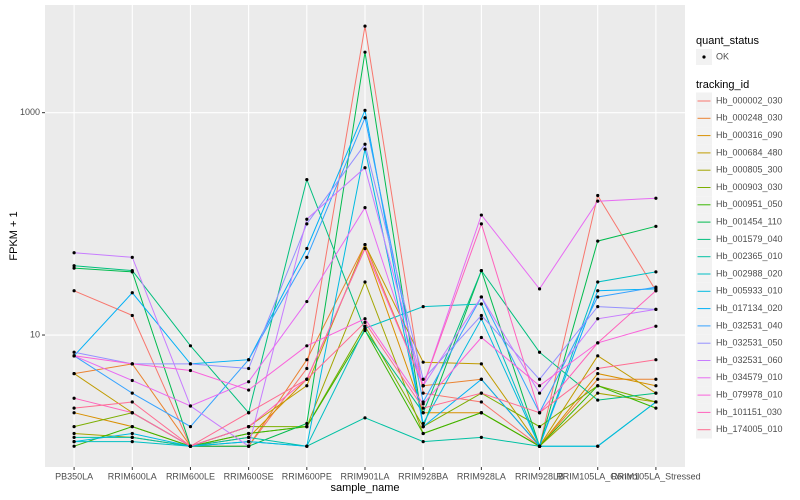  I want to click on legend-label: Hb_000684_480, so click(749, 152).